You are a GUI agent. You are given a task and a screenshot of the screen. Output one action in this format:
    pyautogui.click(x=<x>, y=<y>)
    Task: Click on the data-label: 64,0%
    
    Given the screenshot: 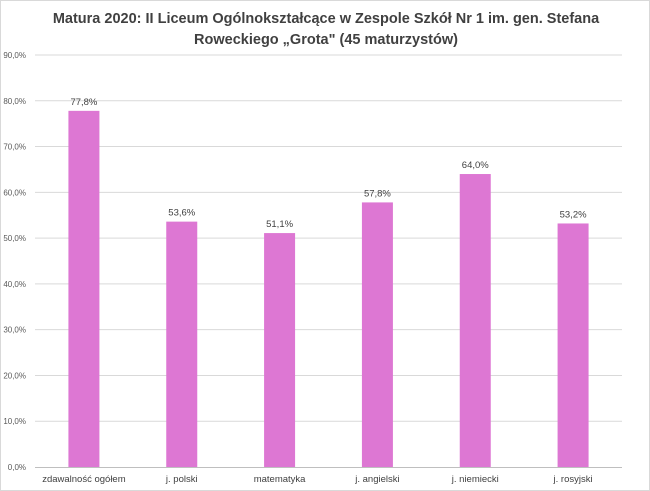 What is the action you would take?
    pyautogui.click(x=475, y=165)
    